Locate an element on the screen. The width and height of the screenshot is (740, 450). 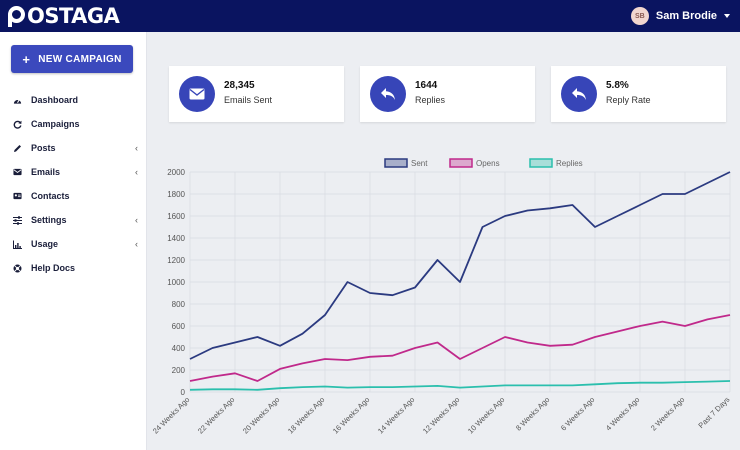
plus-icon: + is located at coordinates (26, 59).